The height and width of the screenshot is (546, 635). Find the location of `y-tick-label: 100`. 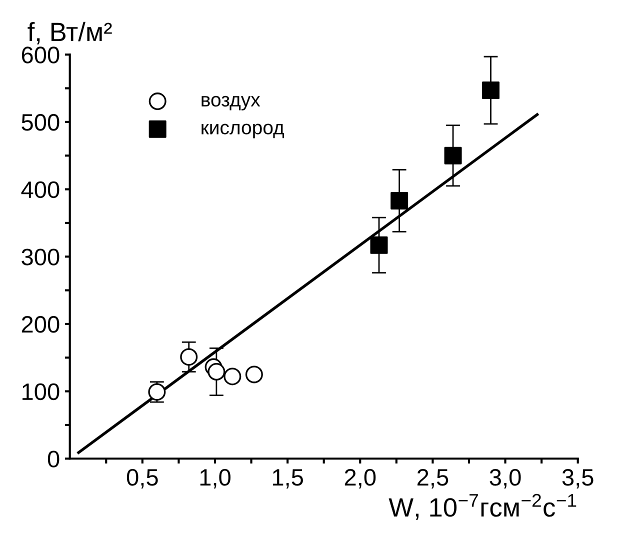

y-tick-label: 100 is located at coordinates (41, 391).